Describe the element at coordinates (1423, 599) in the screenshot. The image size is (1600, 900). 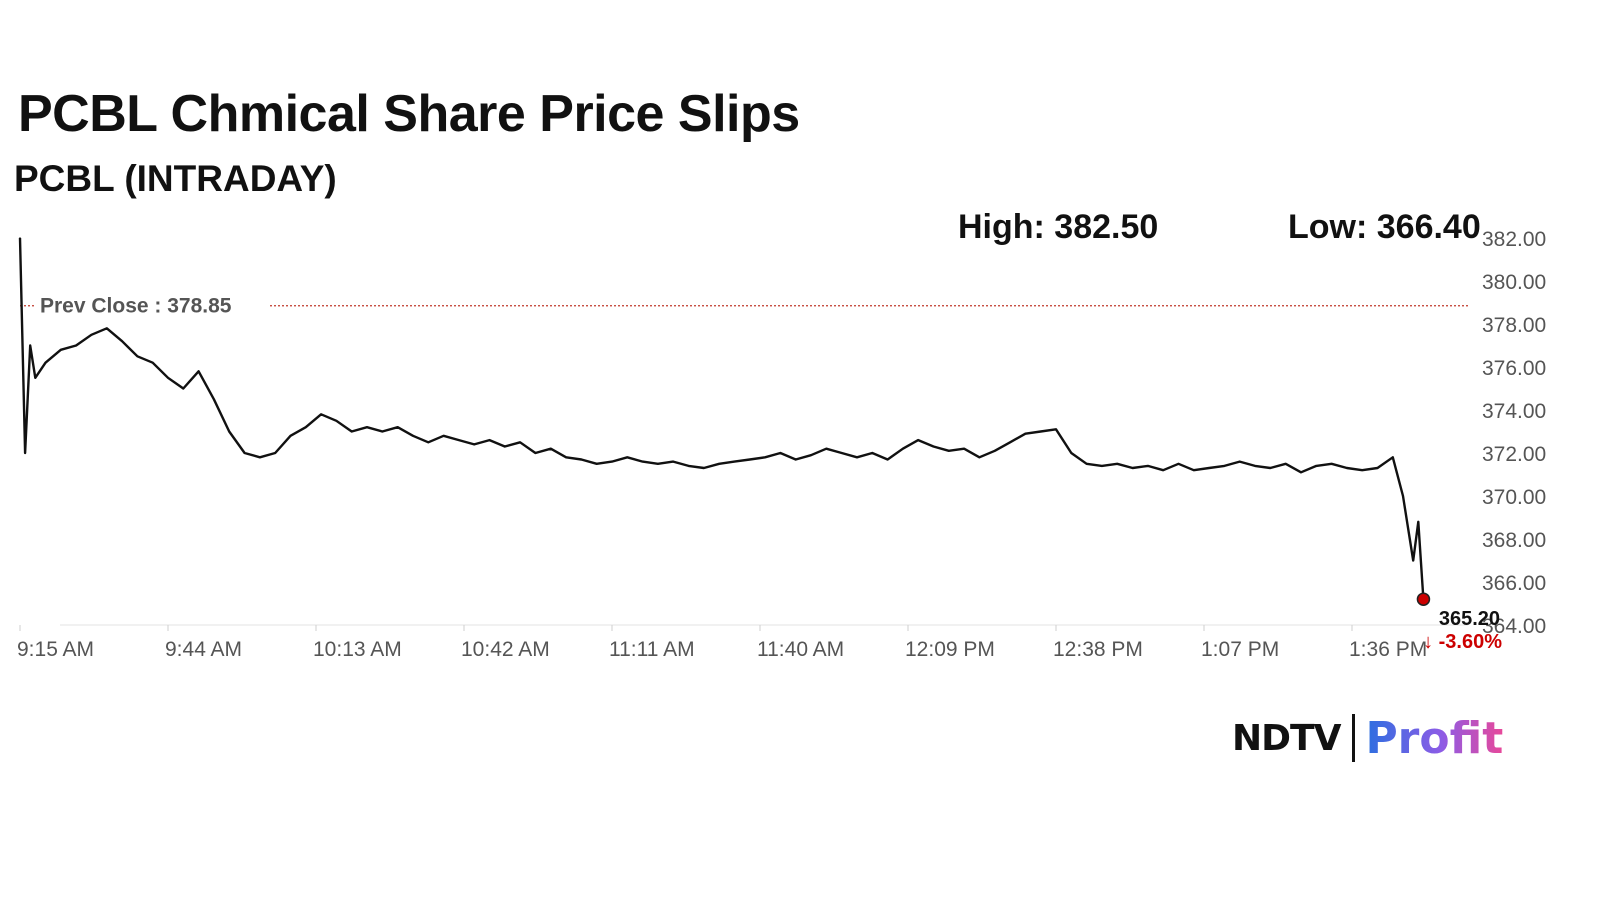
I see `last-price-dot` at that location.